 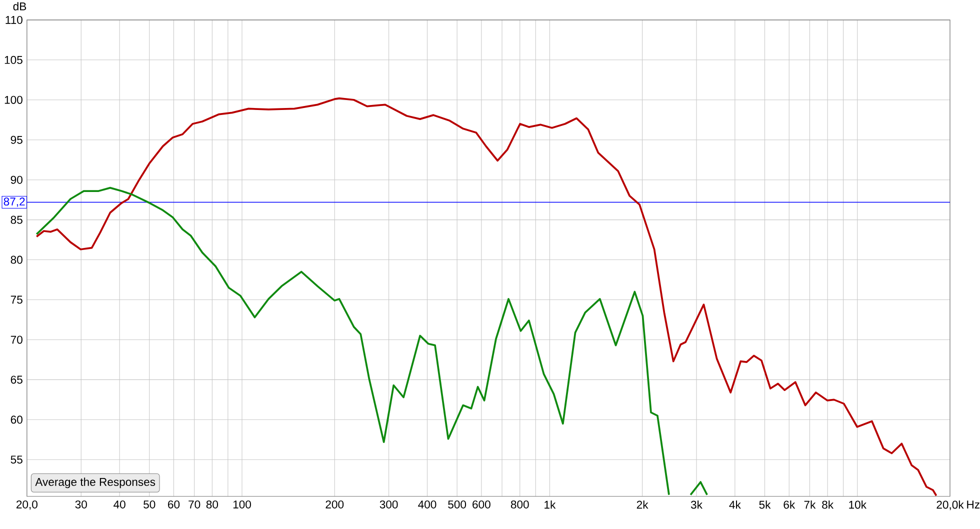 What do you see at coordinates (427, 504) in the screenshot?
I see `x-tick-label: 400` at bounding box center [427, 504].